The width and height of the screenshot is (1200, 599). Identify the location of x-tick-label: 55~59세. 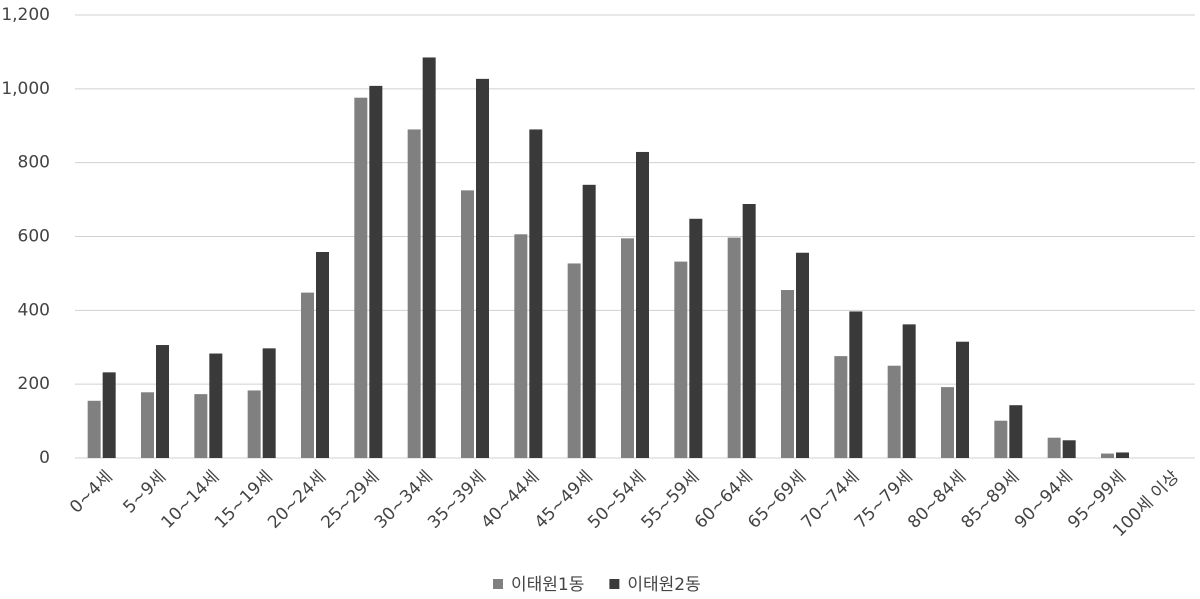
(671, 500).